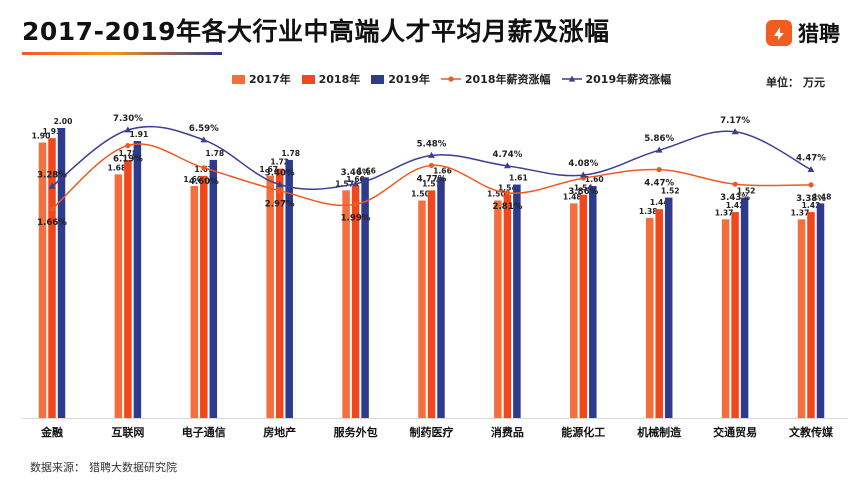 This screenshot has height=487, width=866. I want to click on line-value-label: 3.38%, so click(811, 199).